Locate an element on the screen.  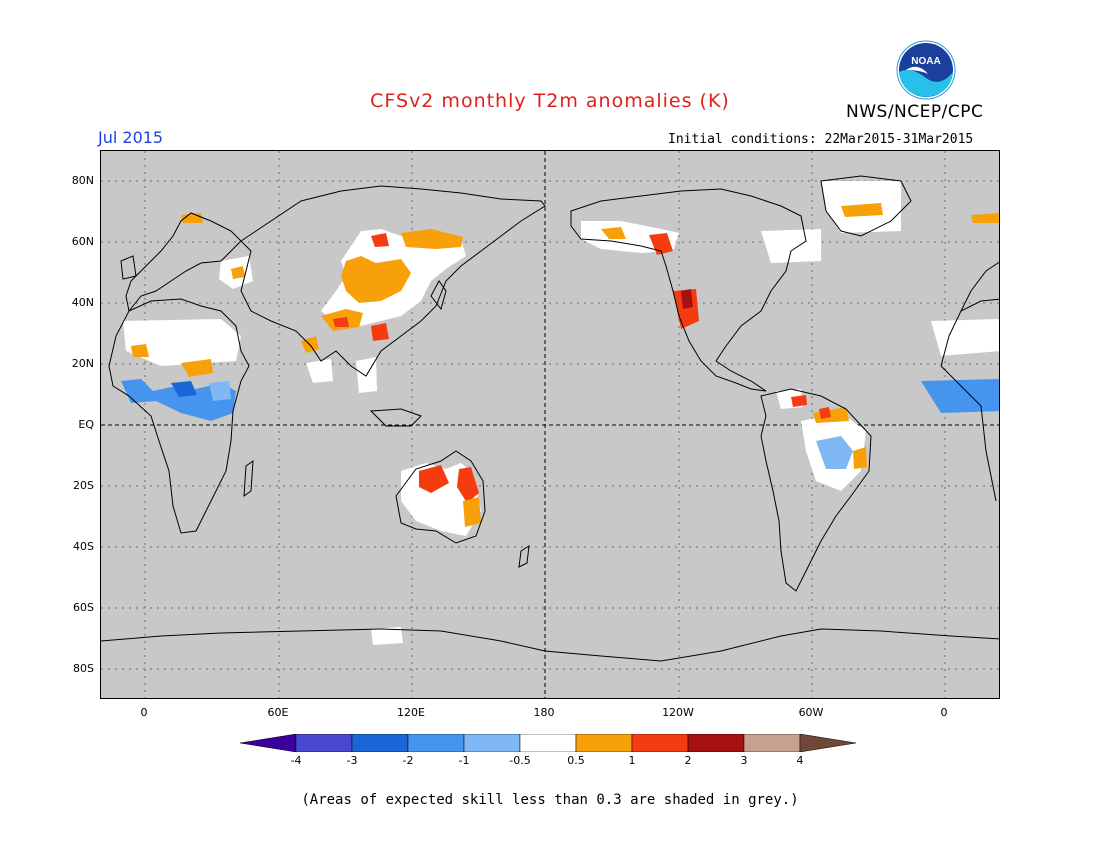
anomaly-westus-darkred is located at coordinates (687, 299).